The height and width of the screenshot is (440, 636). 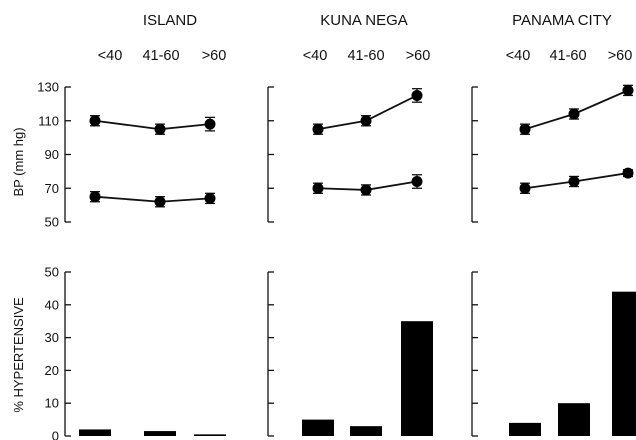 I want to click on bp-tick-label: 50, so click(x=52, y=222).